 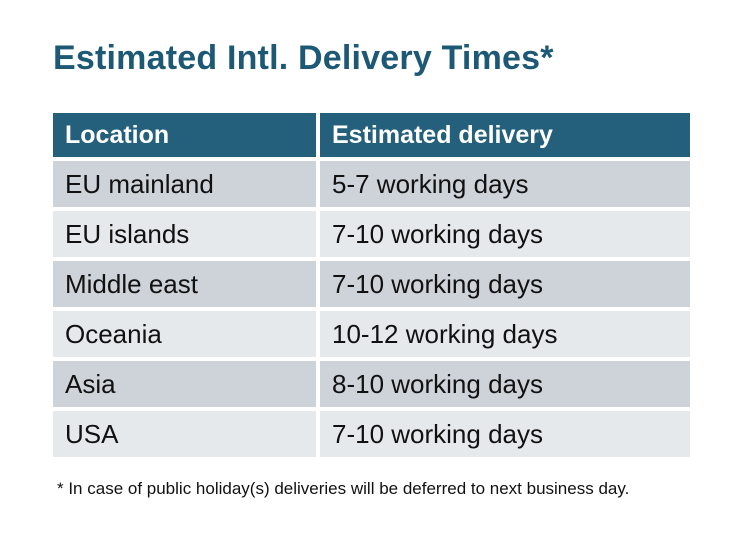 I want to click on table-cell-location: USA, so click(x=184, y=434).